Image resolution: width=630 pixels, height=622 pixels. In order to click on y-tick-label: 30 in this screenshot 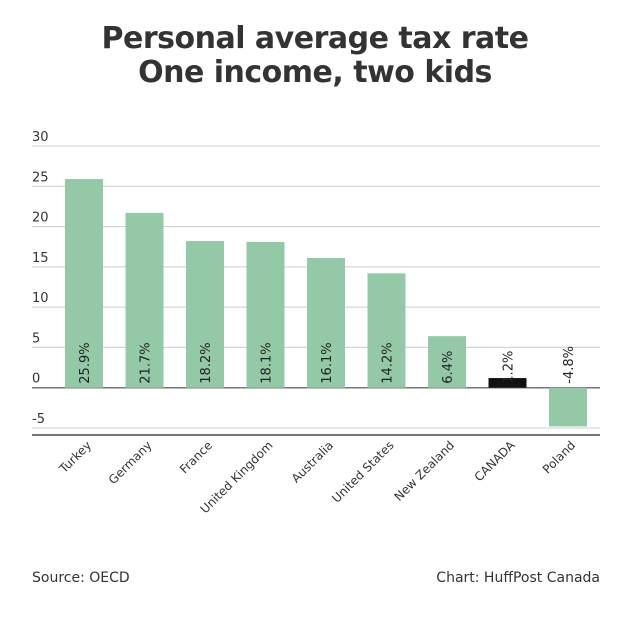, I will do `click(40, 137)`.